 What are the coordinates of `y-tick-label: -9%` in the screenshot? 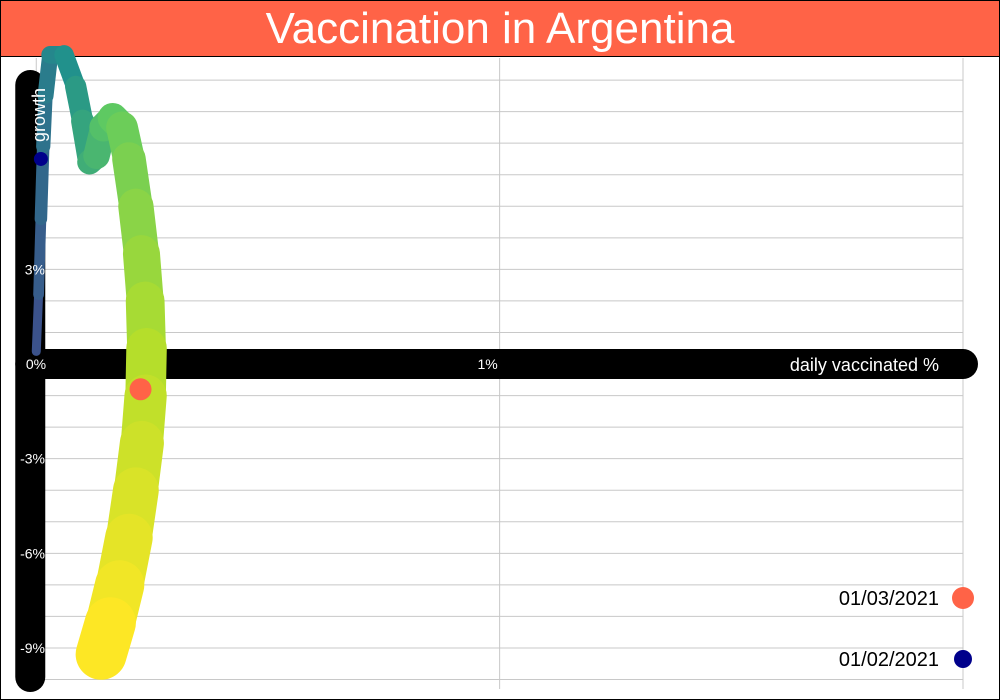 It's located at (32, 648).